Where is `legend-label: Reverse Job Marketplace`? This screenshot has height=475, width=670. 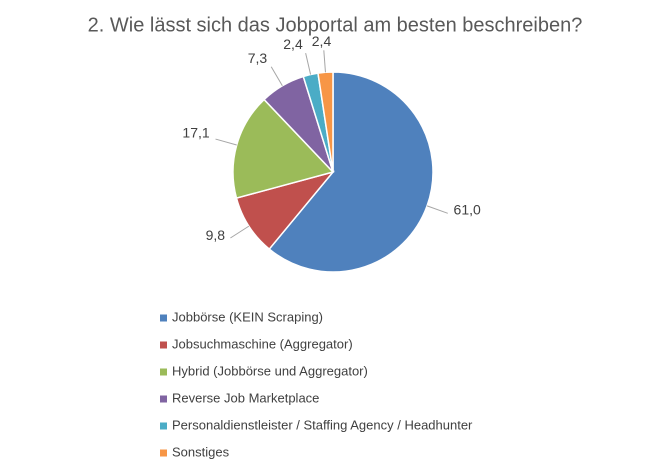 legend-label: Reverse Job Marketplace is located at coordinates (245, 397).